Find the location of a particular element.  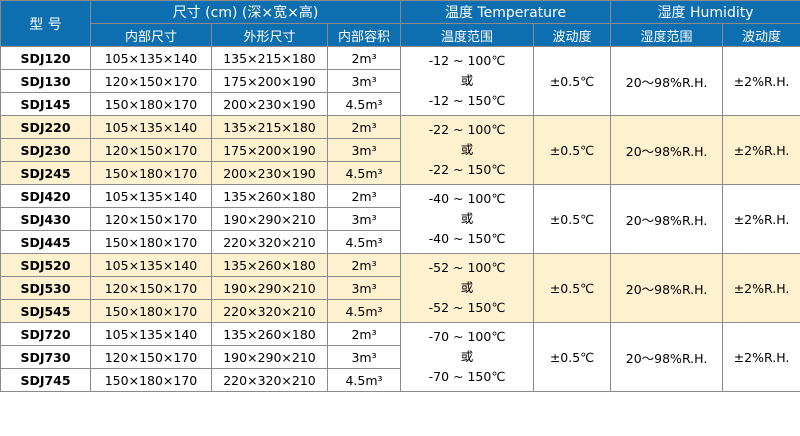

model-header: 型 号 is located at coordinates (45, 23).